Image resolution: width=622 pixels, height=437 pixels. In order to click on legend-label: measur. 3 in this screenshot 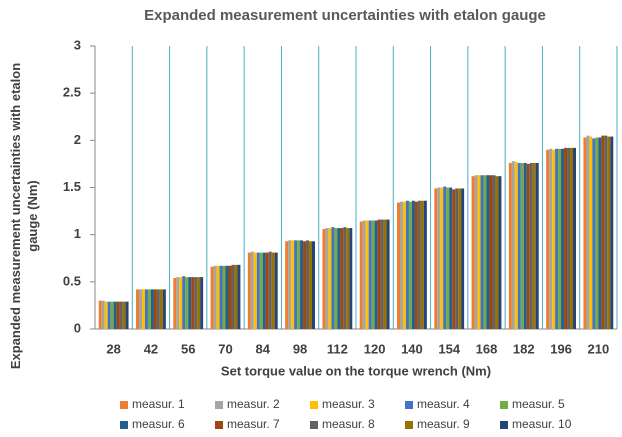, I will do `click(348, 404)`.